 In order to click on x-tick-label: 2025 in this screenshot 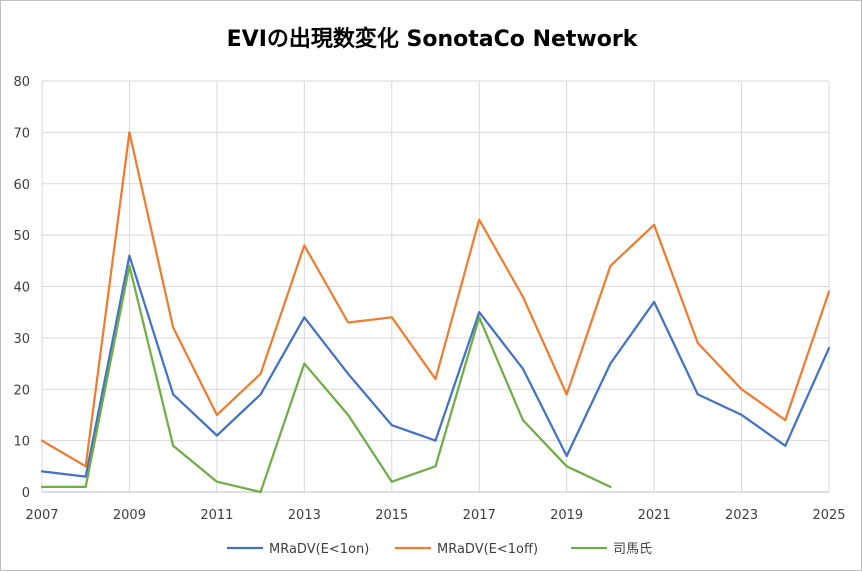, I will do `click(828, 515)`.